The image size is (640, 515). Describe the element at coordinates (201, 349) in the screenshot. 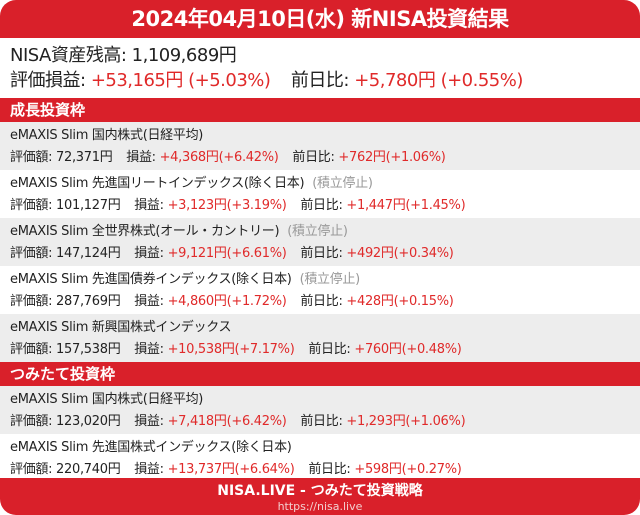

I see `fund-pl: +10,538円` at that location.